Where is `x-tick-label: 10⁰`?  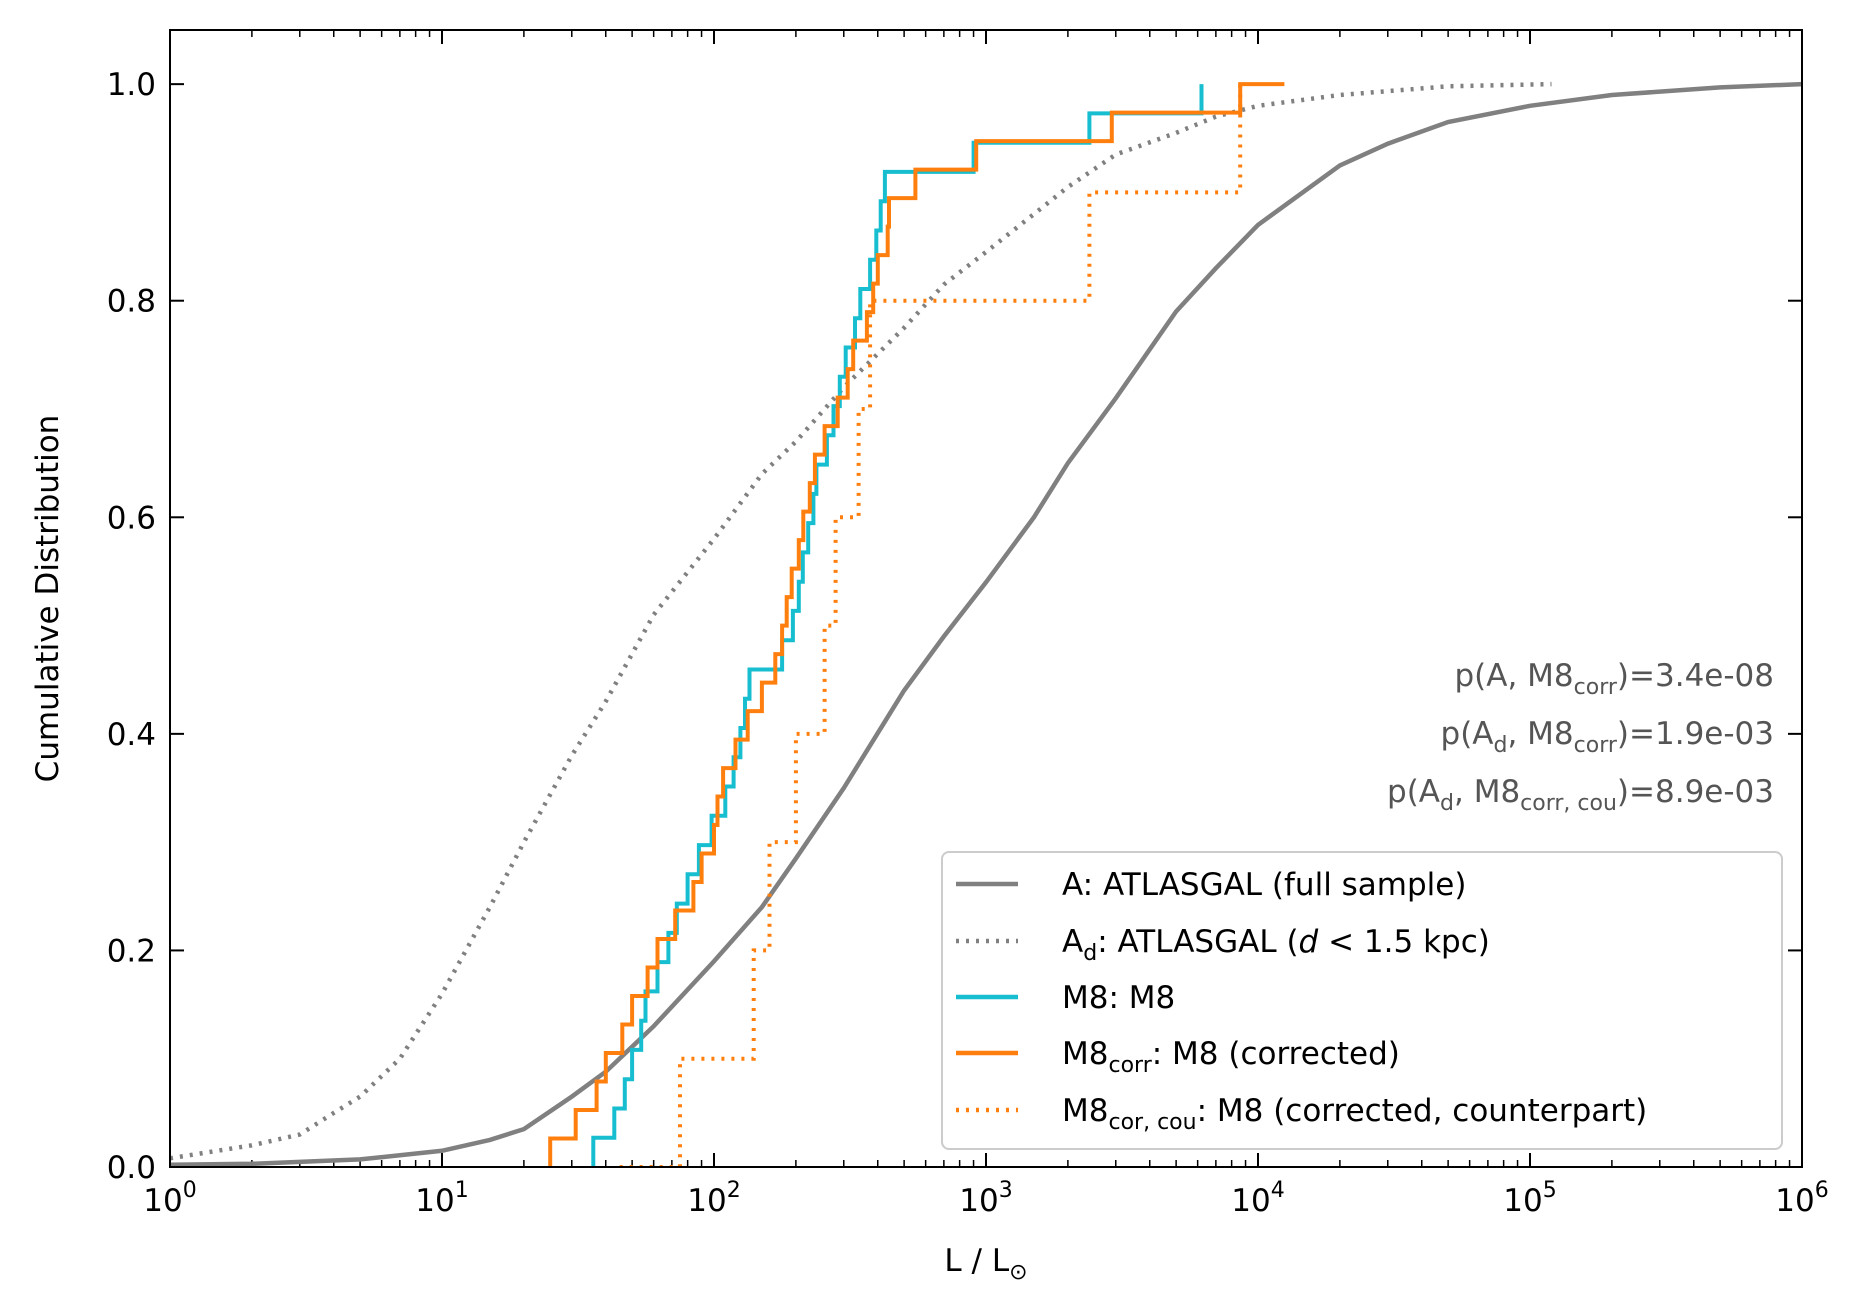
x-tick-label: 10⁰ is located at coordinates (169, 1198).